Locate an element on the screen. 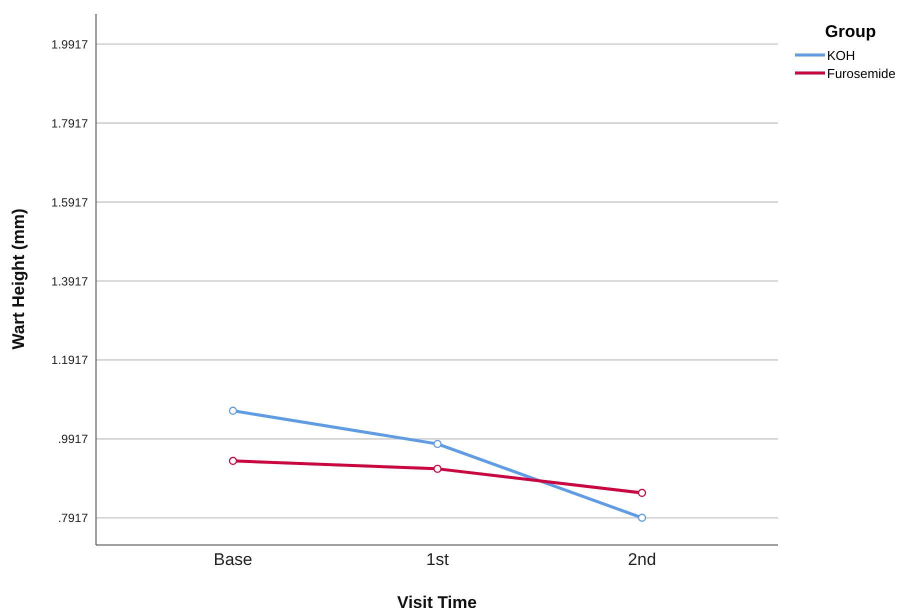 This screenshot has width=906, height=614. y-axis-title: Wart Height (mm) is located at coordinates (18, 279).